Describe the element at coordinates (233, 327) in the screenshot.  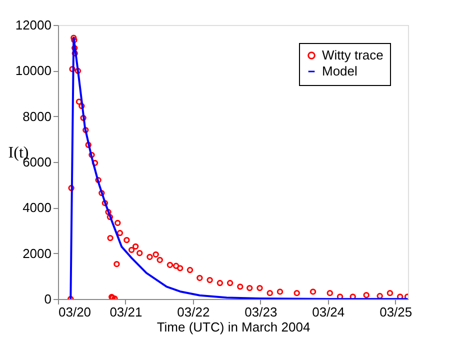
I see `x-axis-title: Time (UTC) in March 2004` at that location.